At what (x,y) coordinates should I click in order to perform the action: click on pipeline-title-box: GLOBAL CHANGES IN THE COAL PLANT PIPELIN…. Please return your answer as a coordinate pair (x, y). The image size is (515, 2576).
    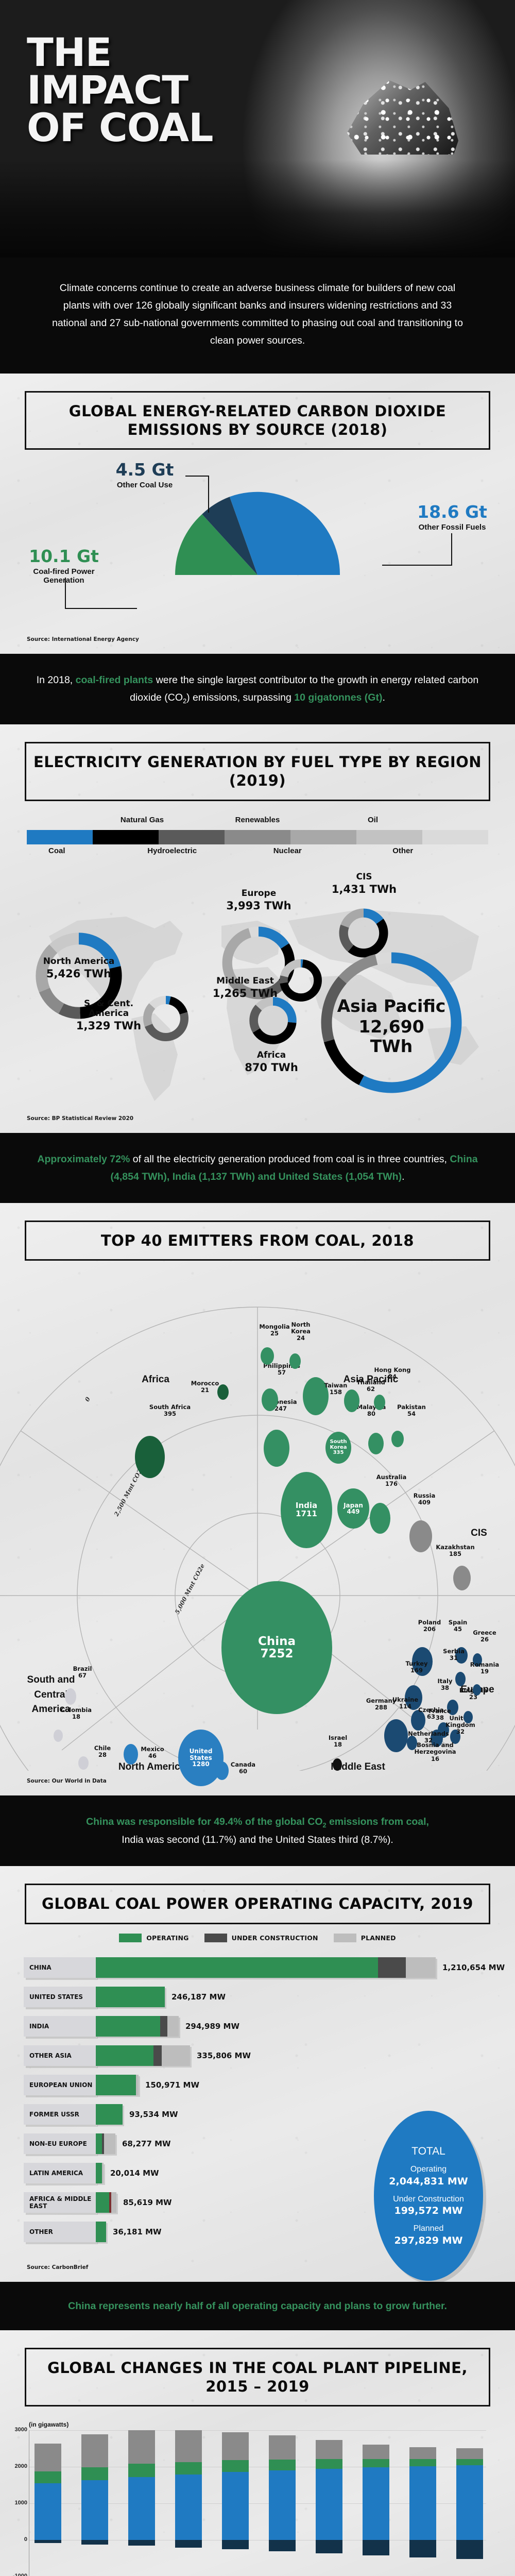
    Looking at the image, I should click on (257, 2377).